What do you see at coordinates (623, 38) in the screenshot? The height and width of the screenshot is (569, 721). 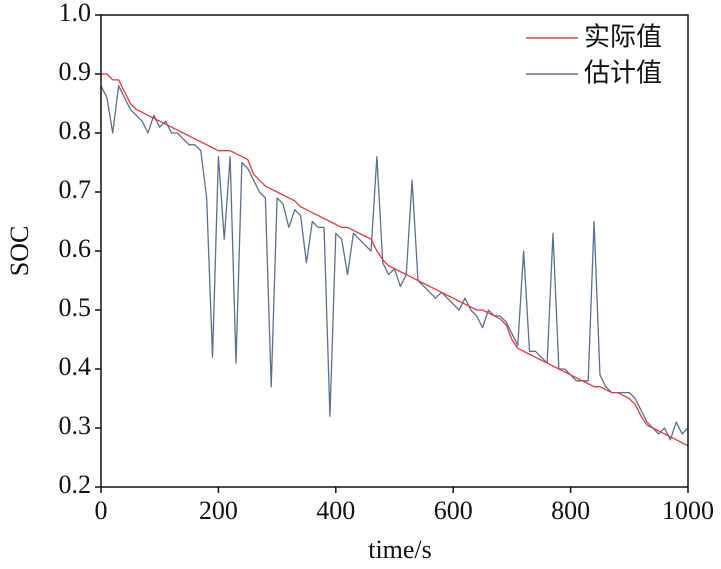 I see `legend-label: 实际值` at bounding box center [623, 38].